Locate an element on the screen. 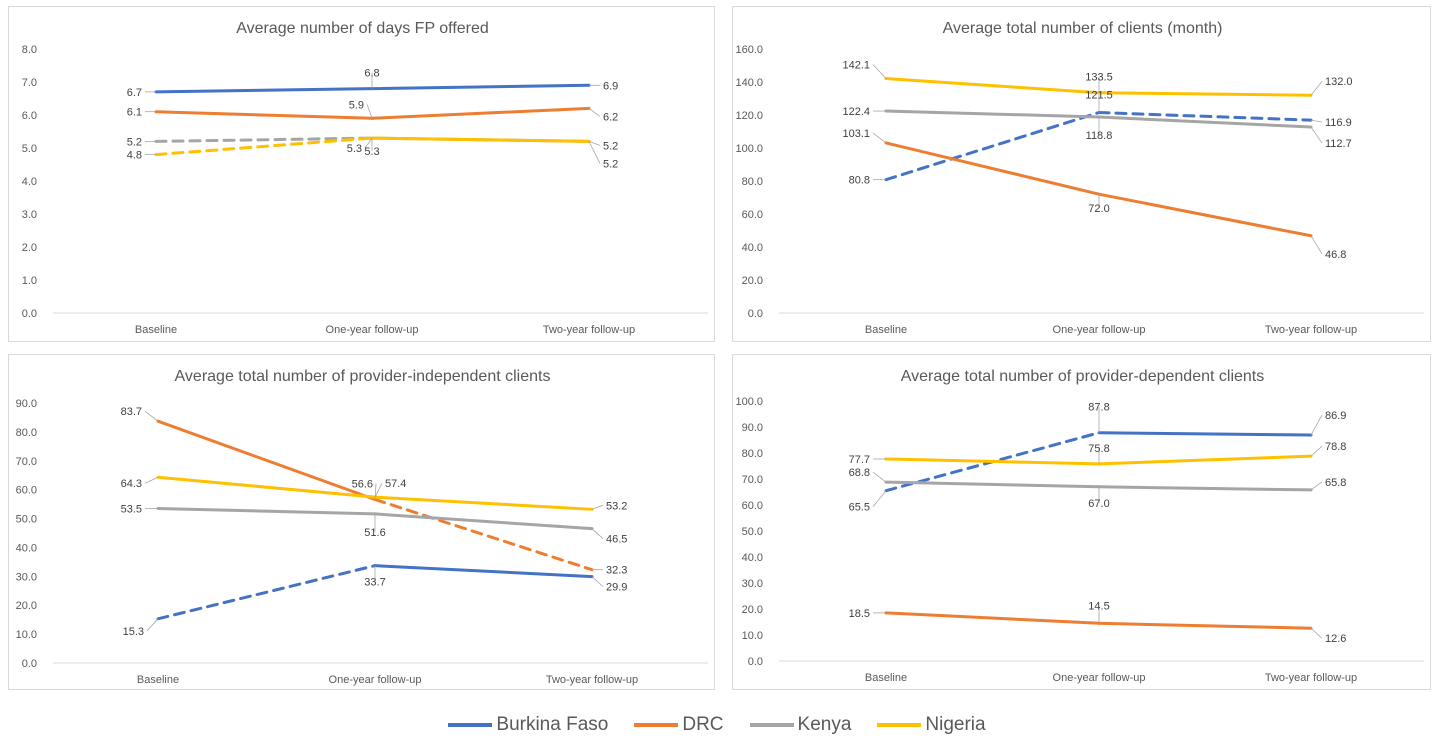  legend-item-kenya: Kenya is located at coordinates (800, 725).